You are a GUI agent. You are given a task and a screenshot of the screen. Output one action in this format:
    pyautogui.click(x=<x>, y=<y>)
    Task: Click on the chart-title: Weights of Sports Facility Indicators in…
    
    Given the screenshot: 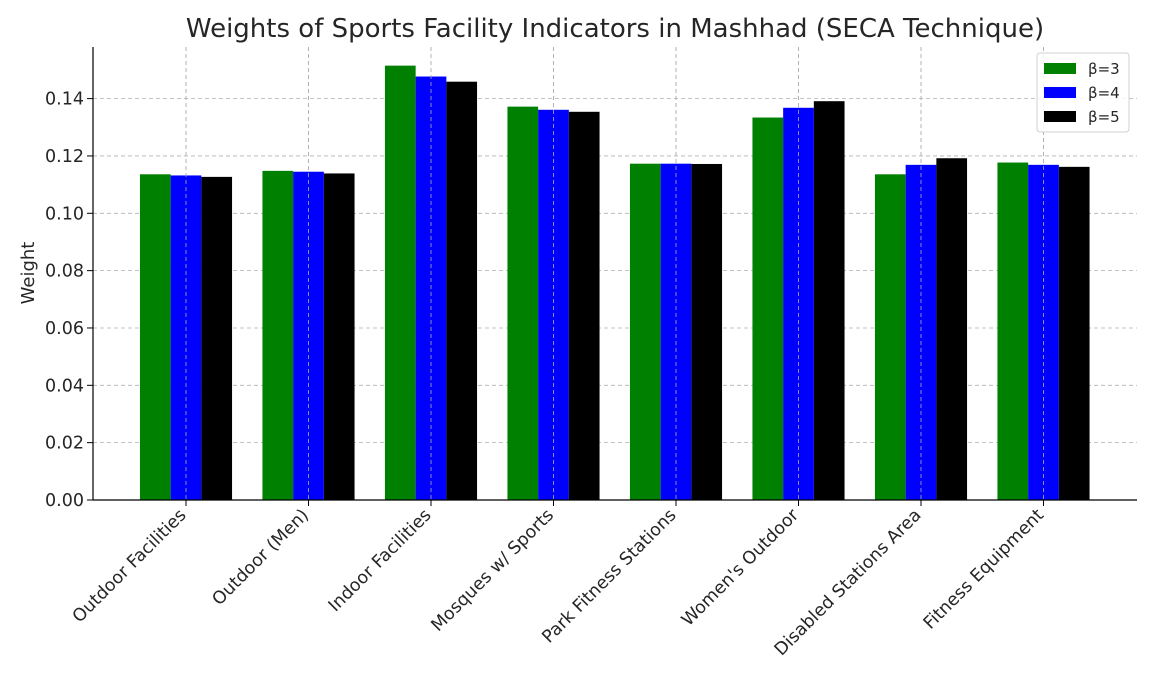 What is the action you would take?
    pyautogui.click(x=615, y=29)
    